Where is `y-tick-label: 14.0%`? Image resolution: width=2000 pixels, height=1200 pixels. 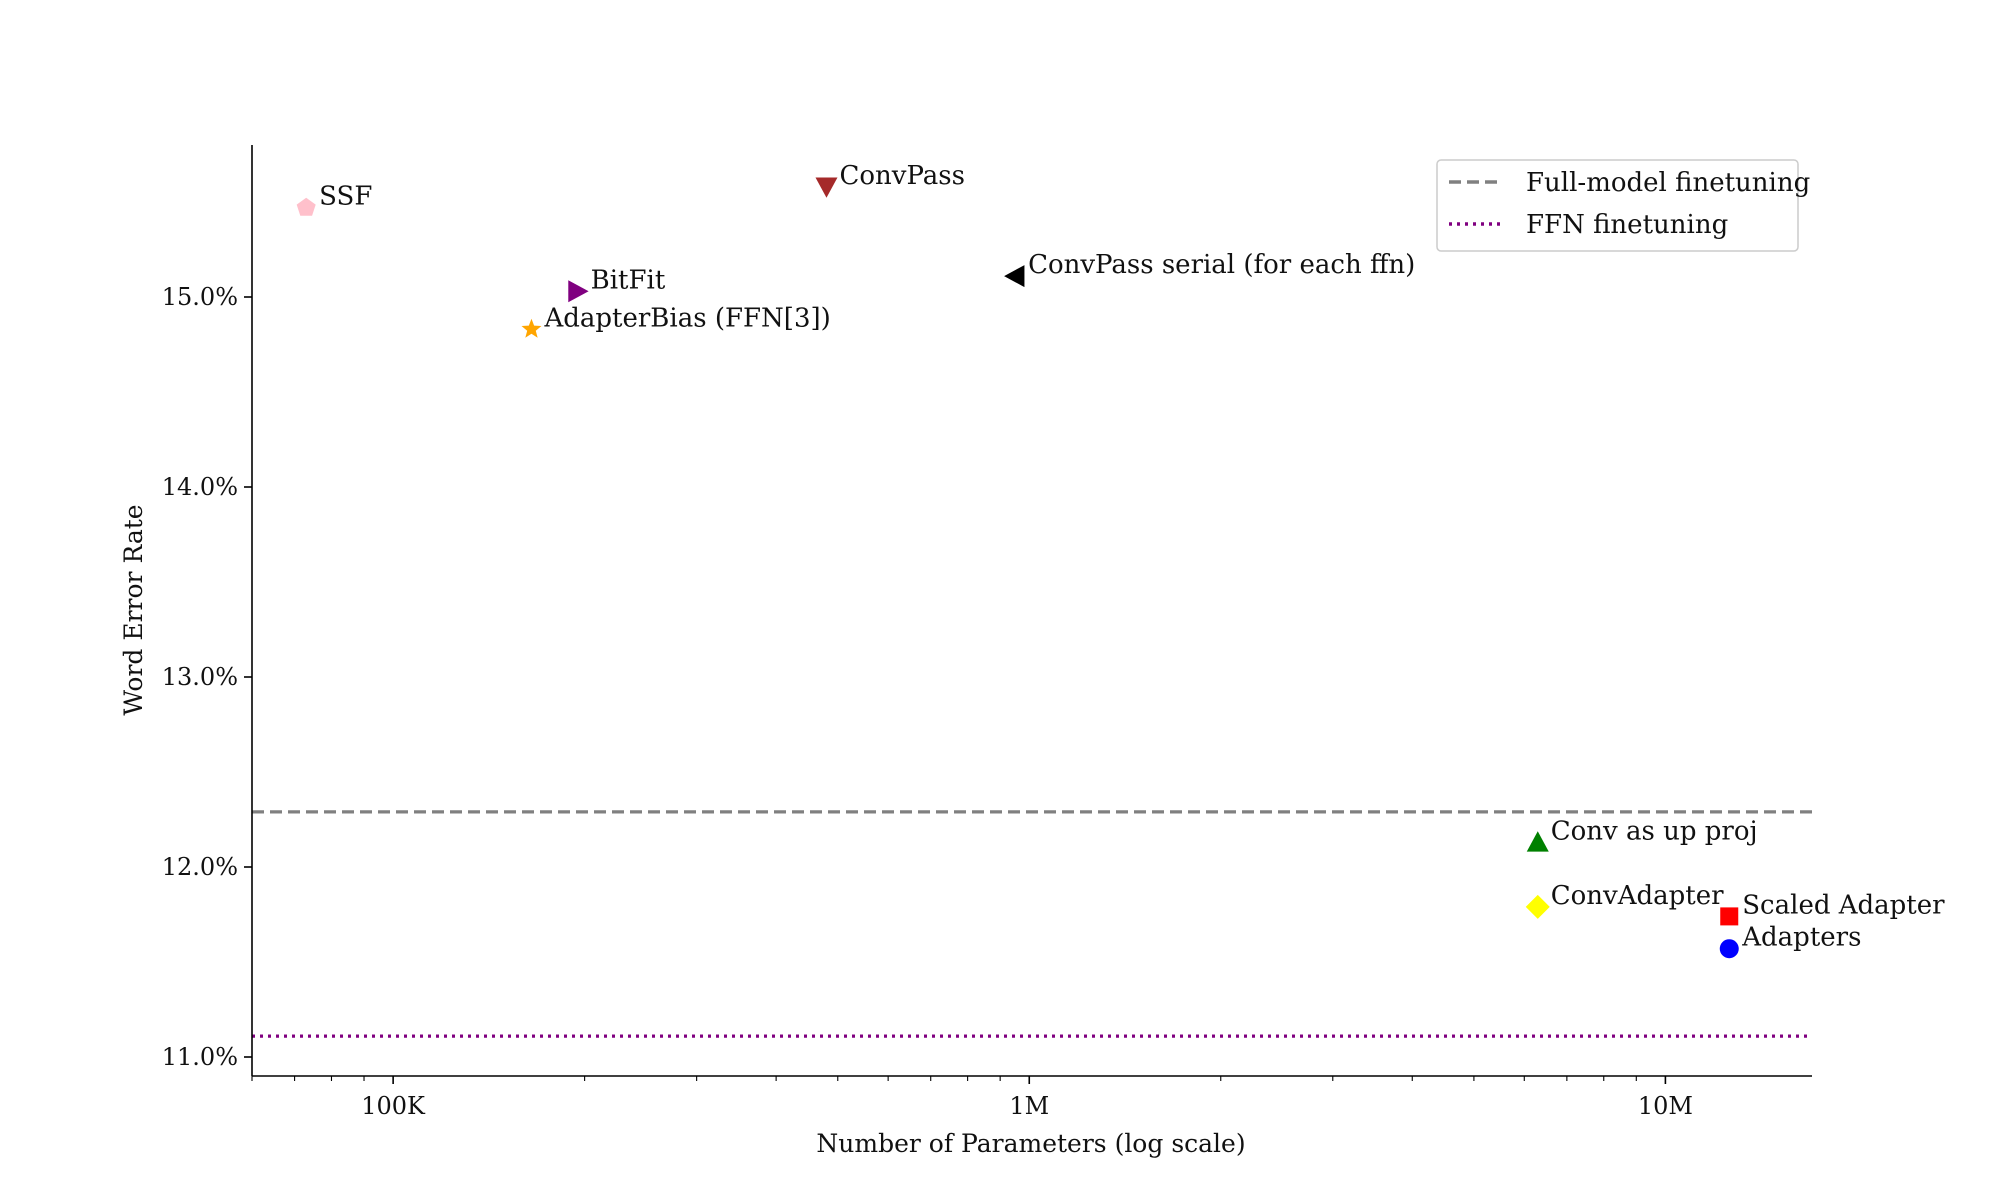 y-tick-label: 14.0% is located at coordinates (200, 487).